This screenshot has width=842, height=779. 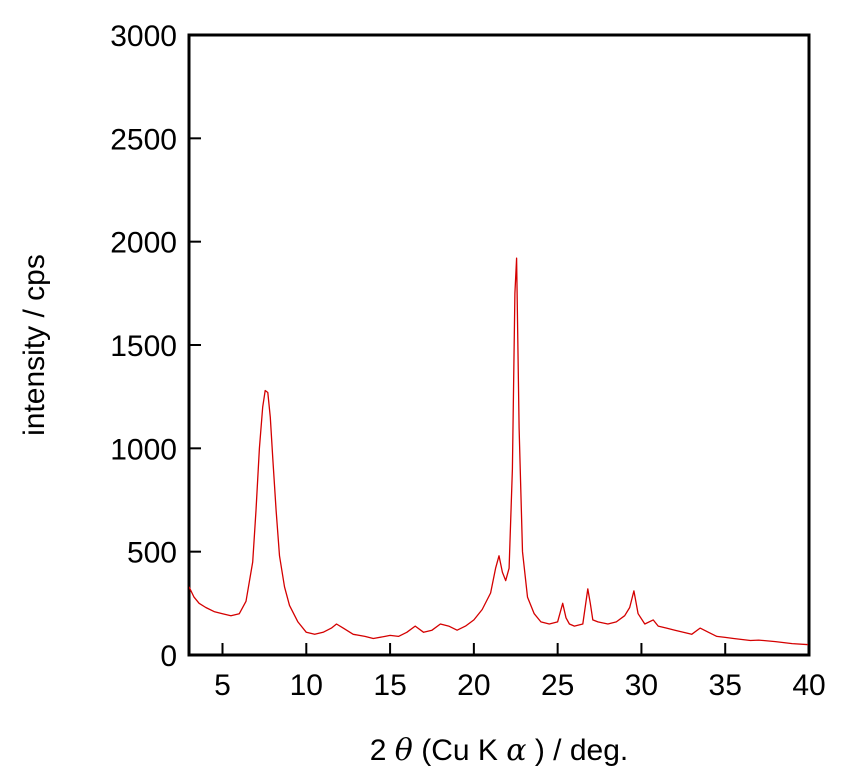 I want to click on x-tick-label: 40, so click(x=808, y=685).